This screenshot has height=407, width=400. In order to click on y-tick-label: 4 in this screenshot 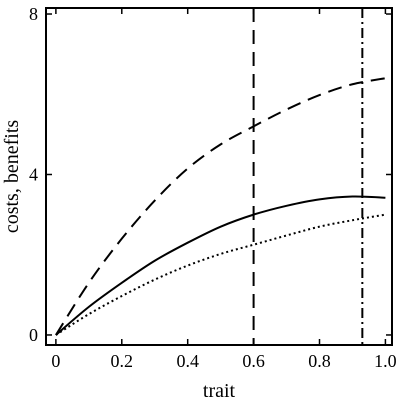, I will do `click(33, 174)`.